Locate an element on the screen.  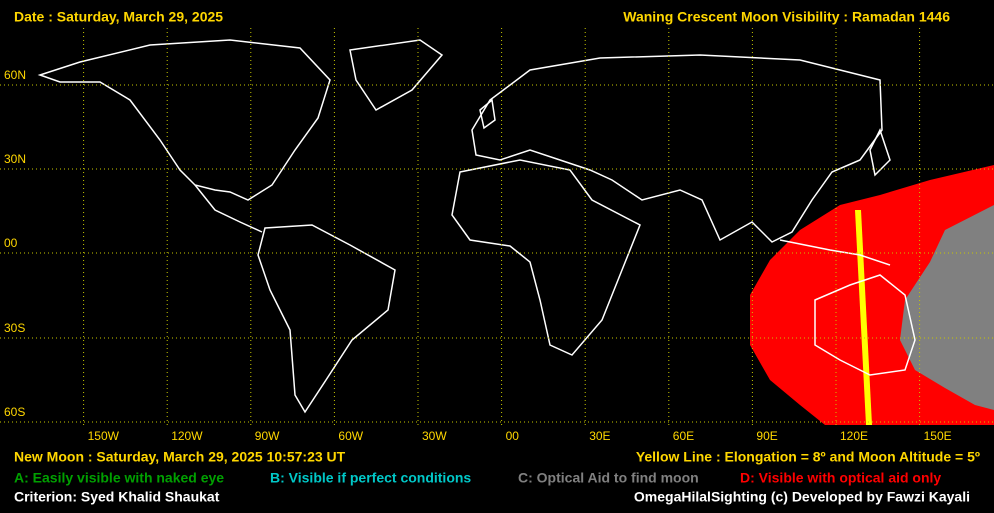
lat-label: 60S is located at coordinates (14, 412).